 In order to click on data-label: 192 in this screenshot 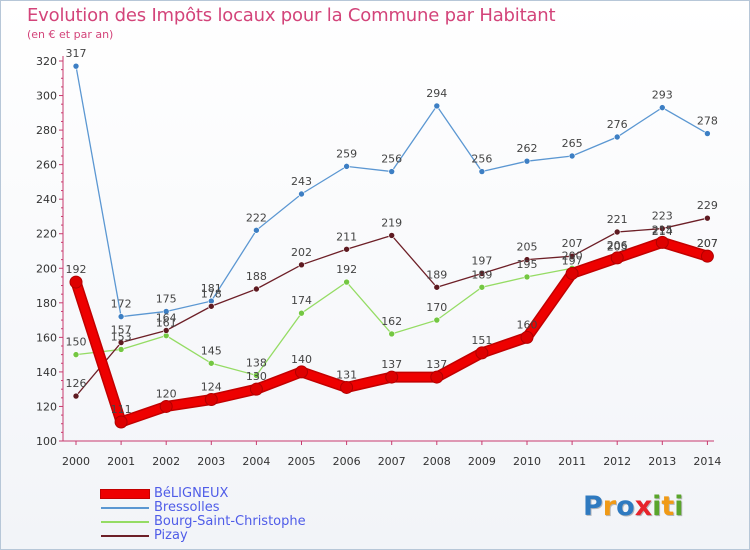, I will do `click(76, 269)`.